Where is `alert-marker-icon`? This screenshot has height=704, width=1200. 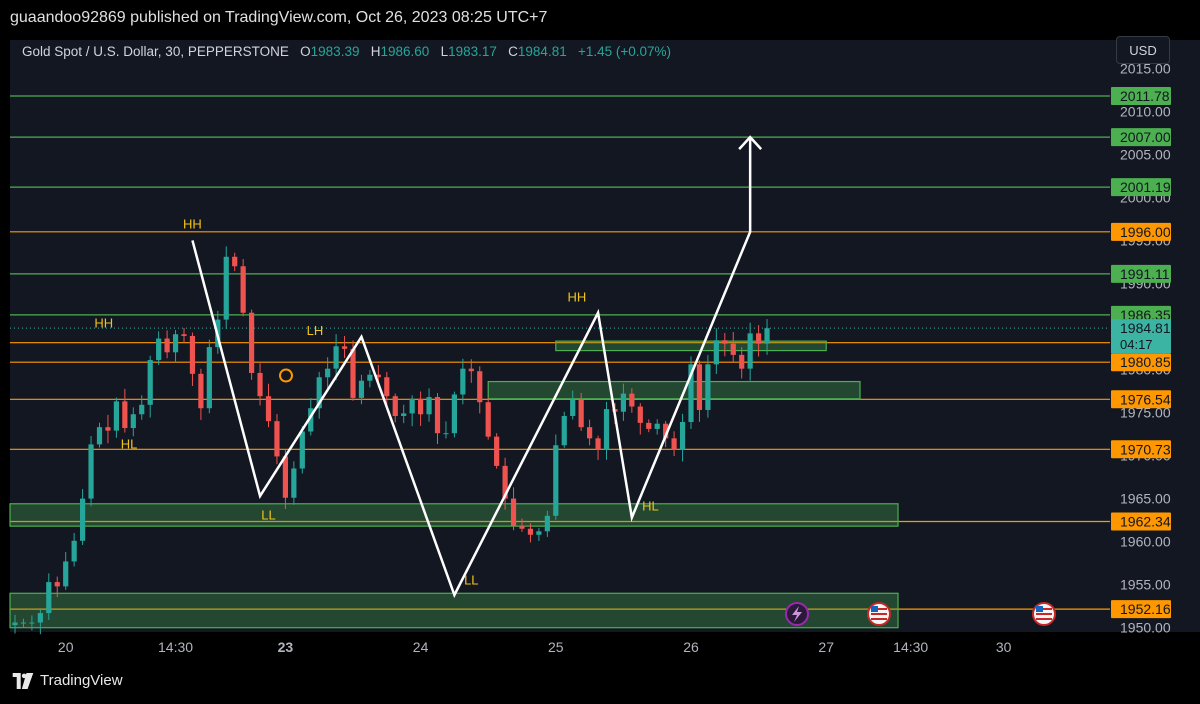 alert-marker-icon is located at coordinates (286, 375).